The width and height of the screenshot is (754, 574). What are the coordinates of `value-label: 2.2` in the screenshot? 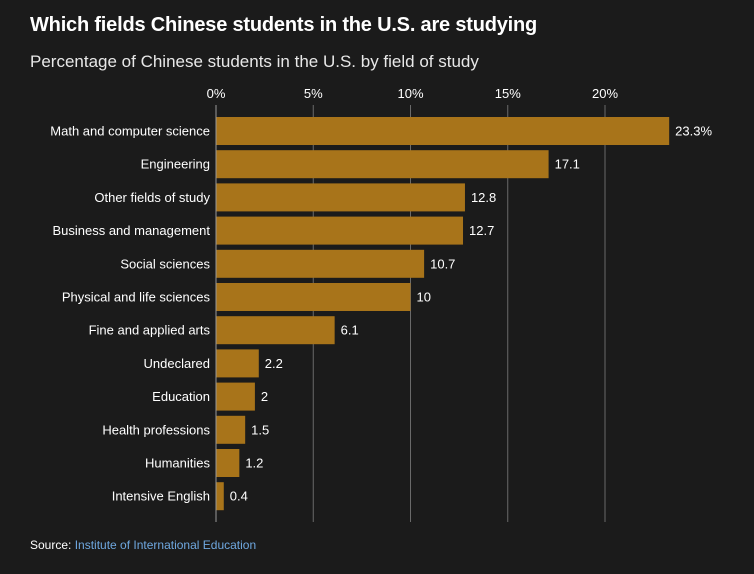 It's located at (274, 363).